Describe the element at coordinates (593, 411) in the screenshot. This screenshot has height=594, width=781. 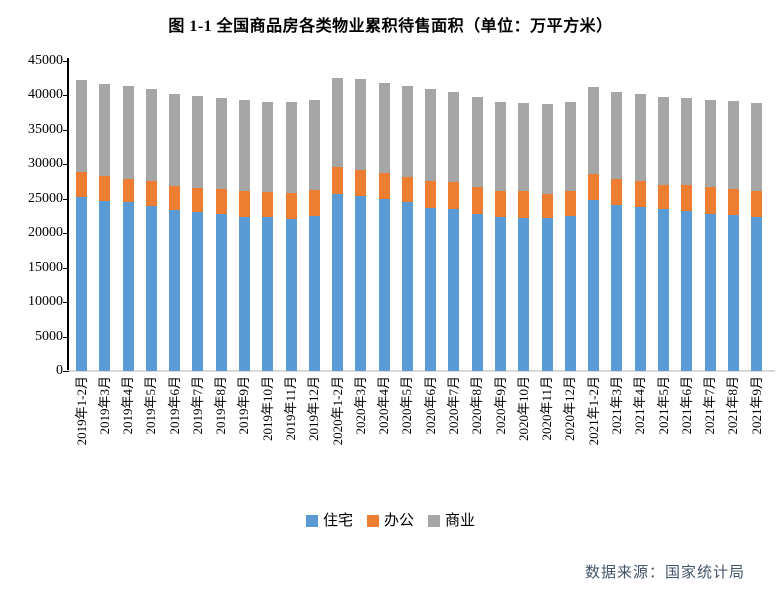
I see `x-axis-label-text: 2021年1-2月` at that location.